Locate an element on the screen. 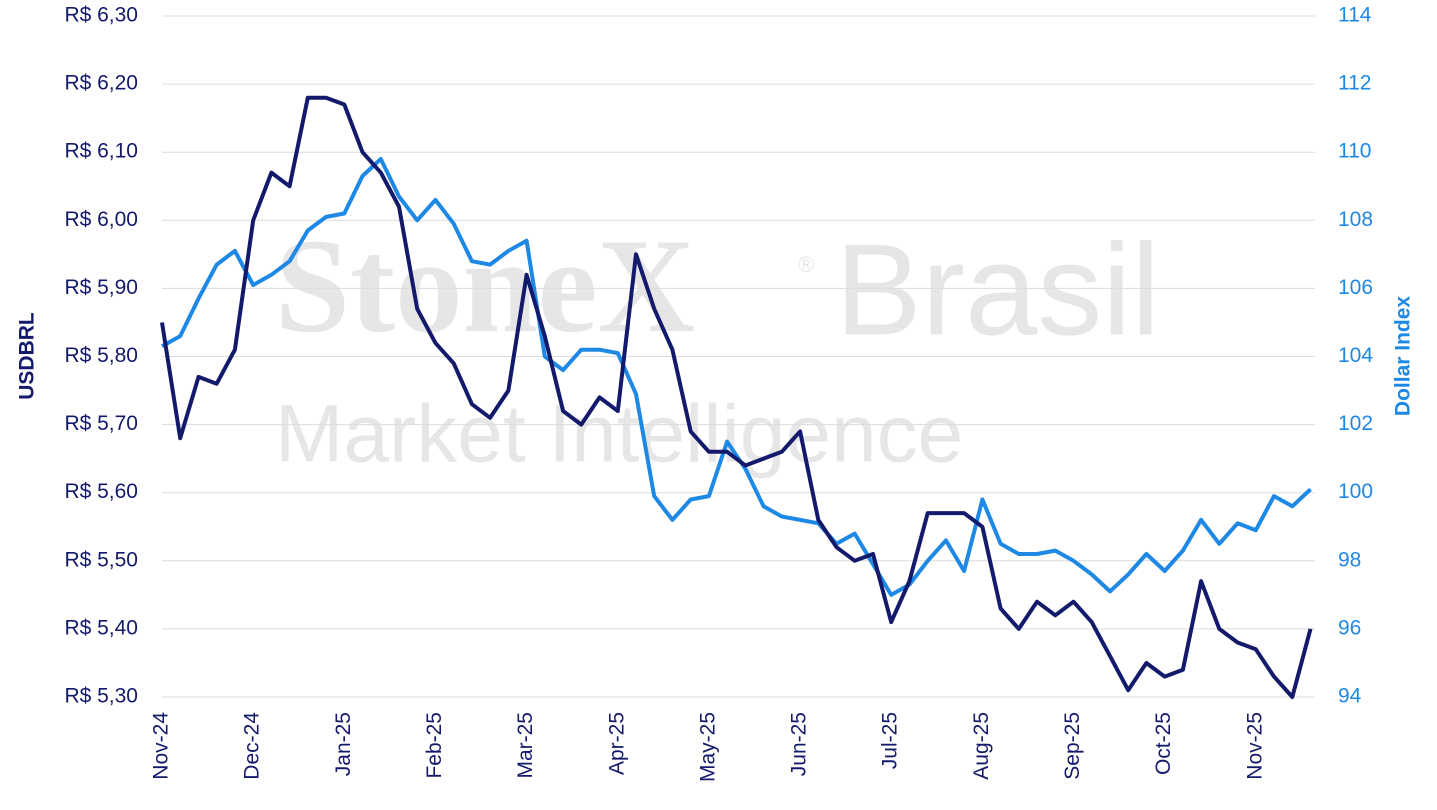  x-tick-label: Jan-25 is located at coordinates (343, 744).